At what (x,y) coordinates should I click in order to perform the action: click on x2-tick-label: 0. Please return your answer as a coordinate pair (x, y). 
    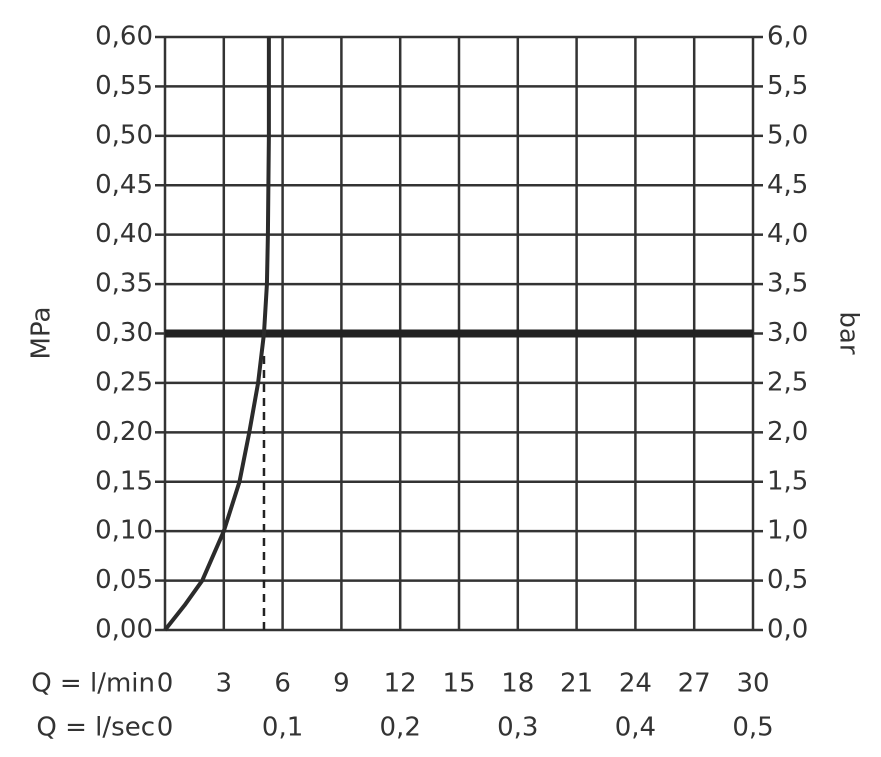
    Looking at the image, I should click on (165, 728).